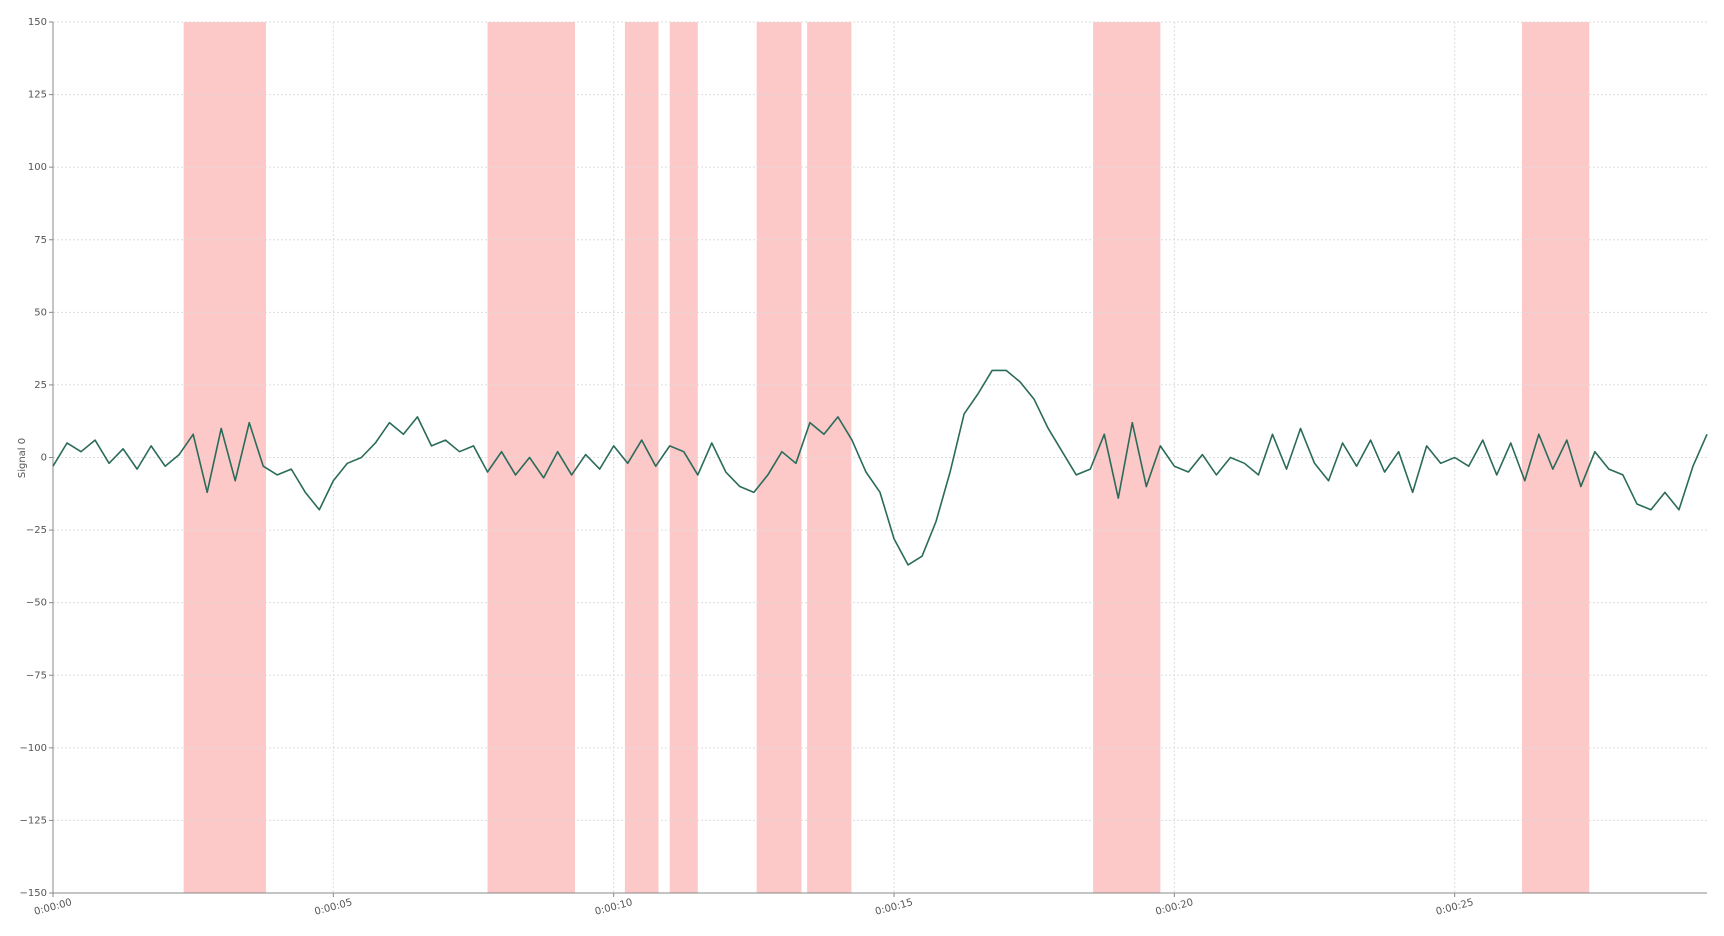 This screenshot has height=936, width=1724. I want to click on y-tick-label: 150, so click(37, 22).